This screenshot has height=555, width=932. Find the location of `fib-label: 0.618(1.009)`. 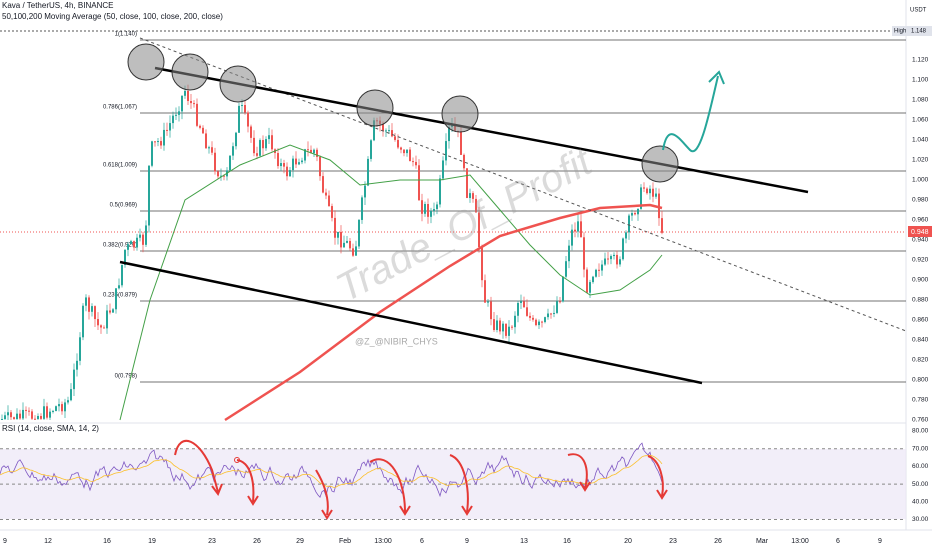

fib-label: 0.618(1.009) is located at coordinates (120, 166).